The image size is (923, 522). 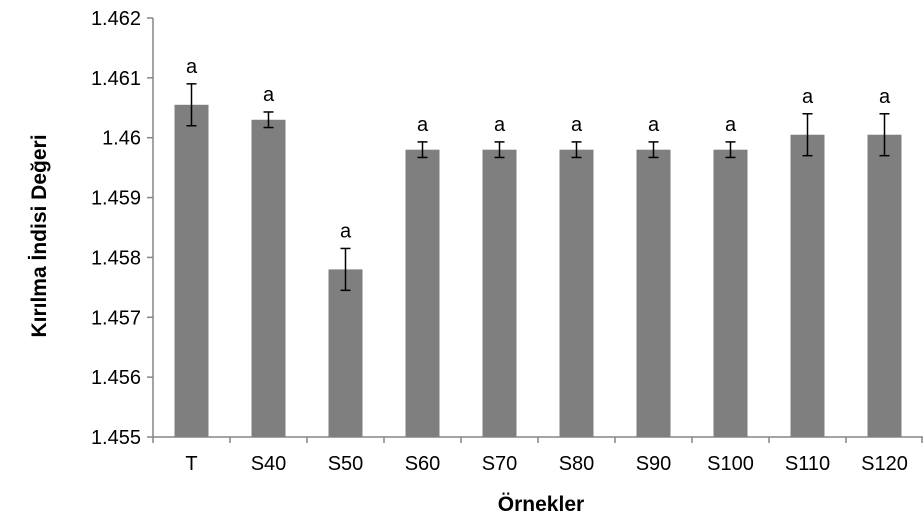 What do you see at coordinates (807, 464) in the screenshot?
I see `x-tick-label: S110` at bounding box center [807, 464].